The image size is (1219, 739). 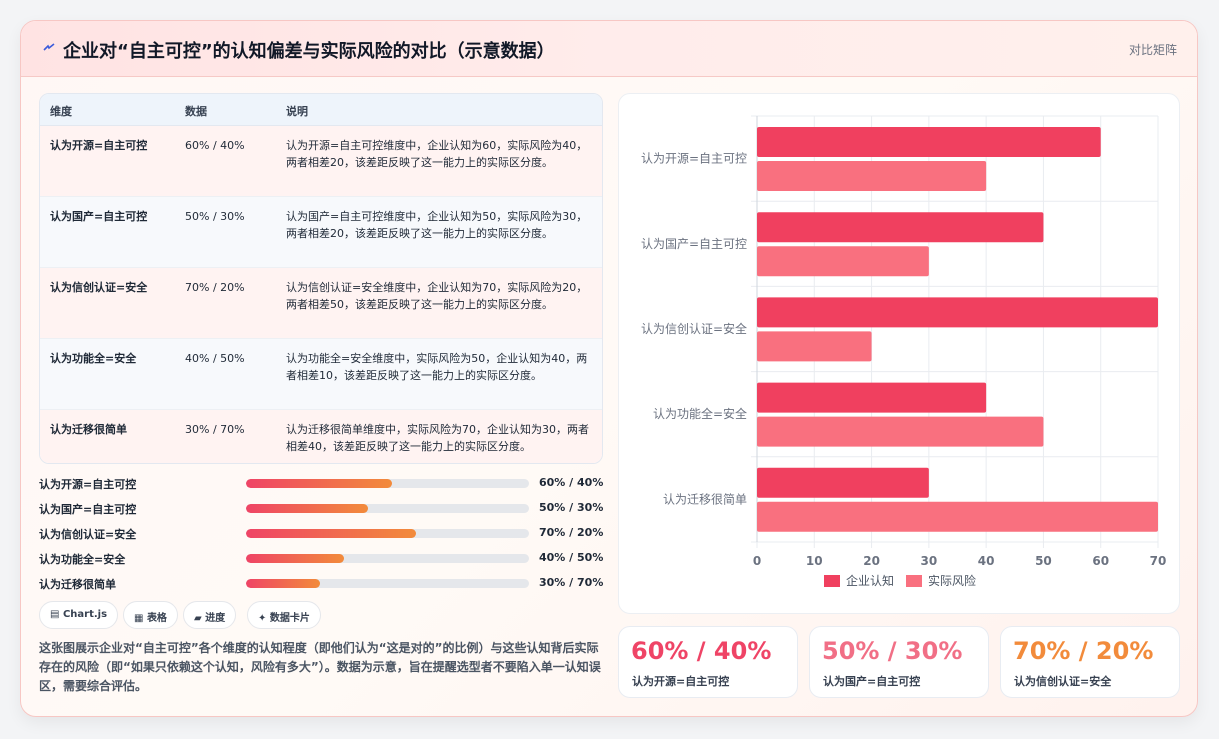 I want to click on chip-progress: ▰ 进度, so click(x=210, y=615).